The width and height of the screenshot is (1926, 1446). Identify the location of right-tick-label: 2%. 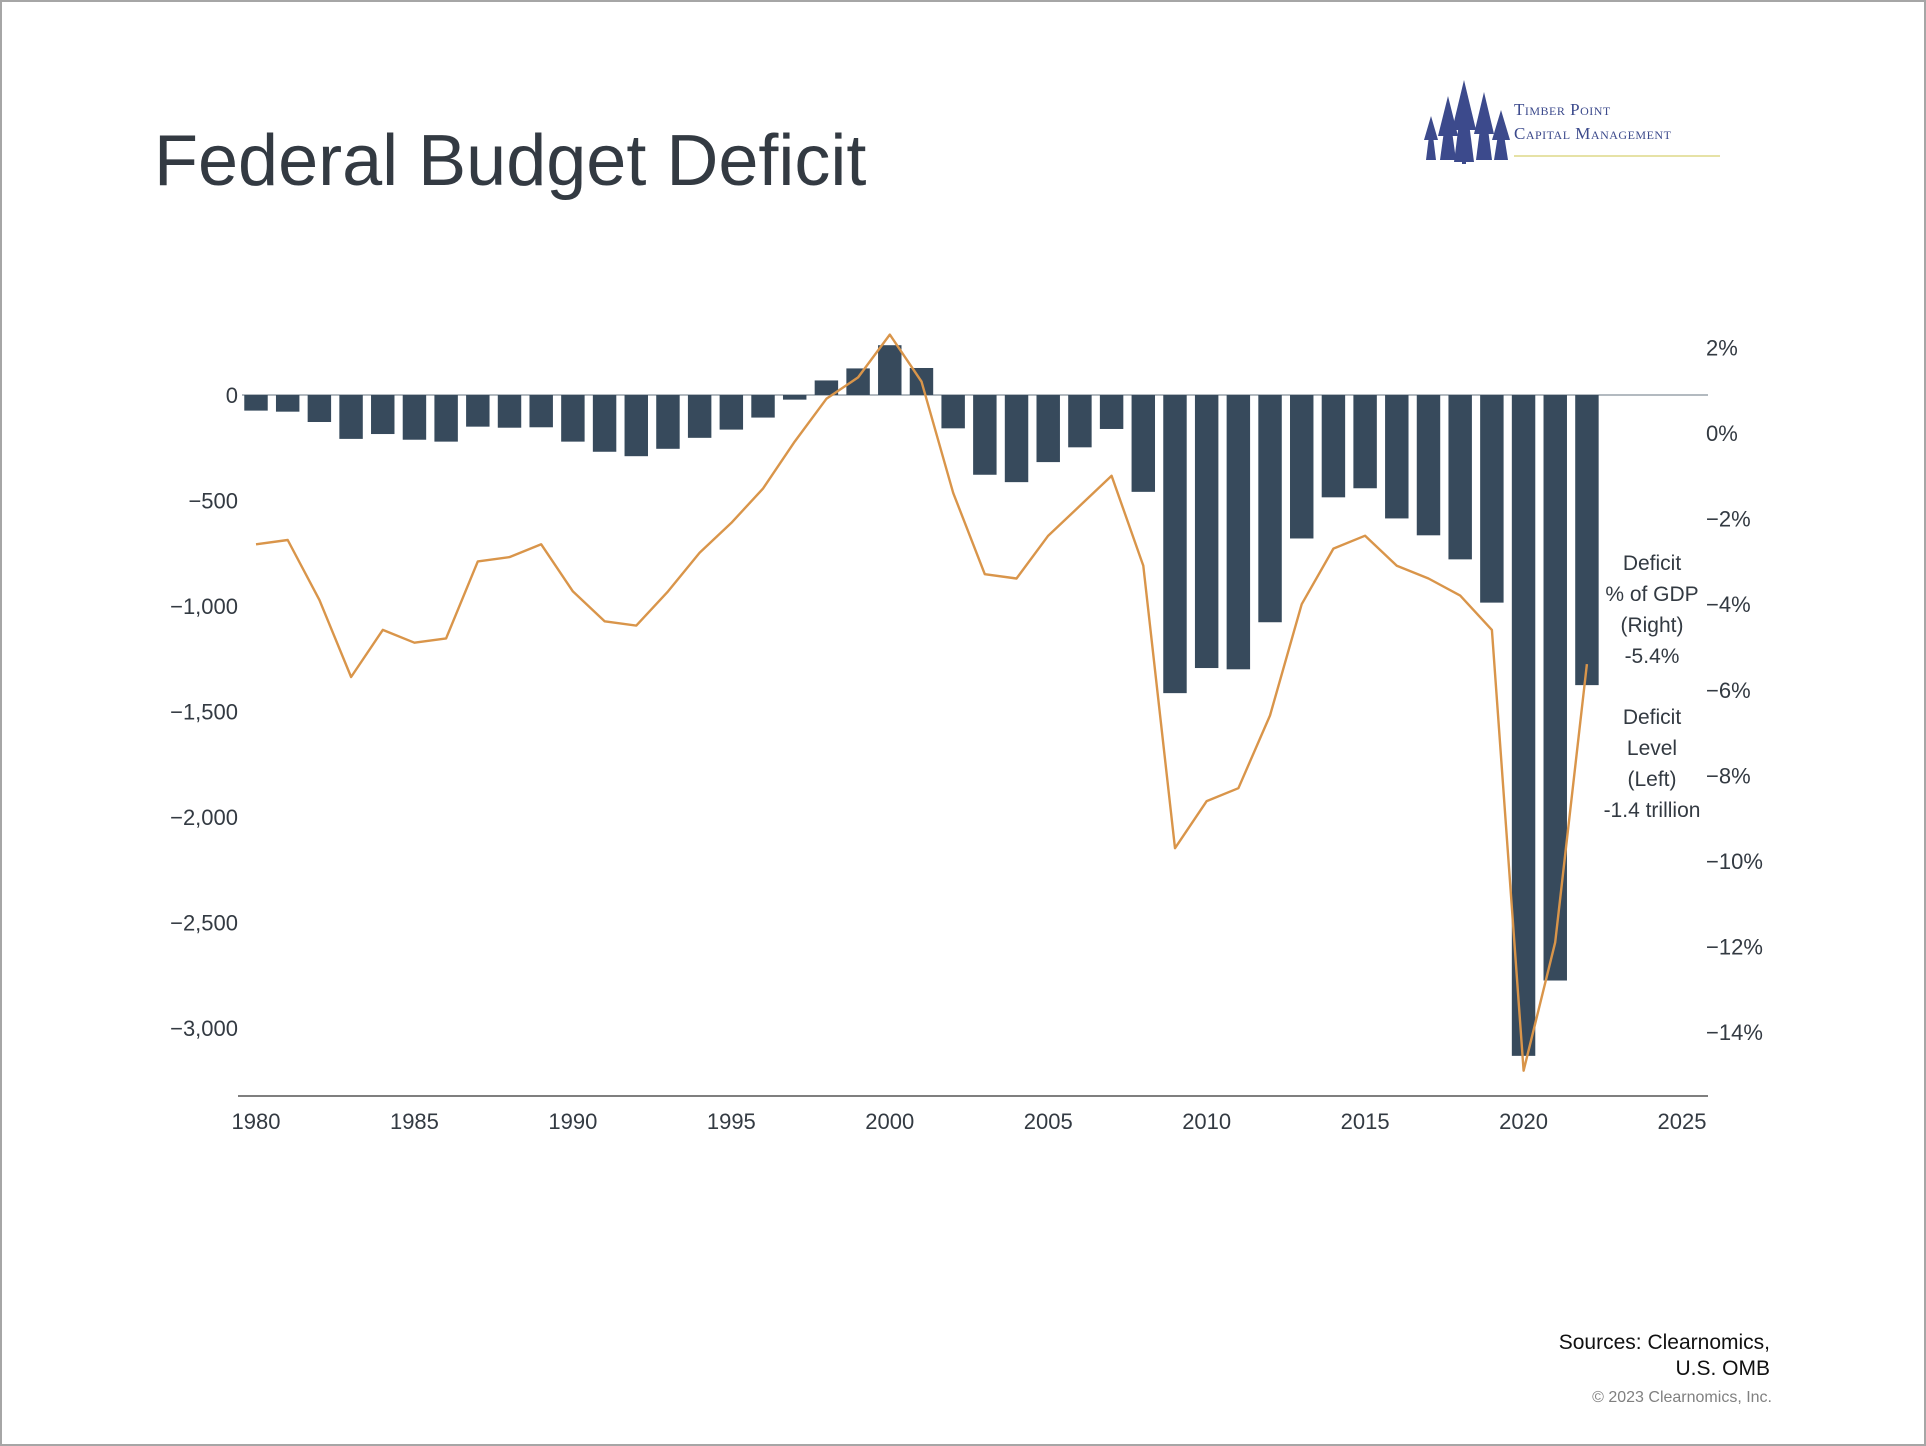
(1722, 347).